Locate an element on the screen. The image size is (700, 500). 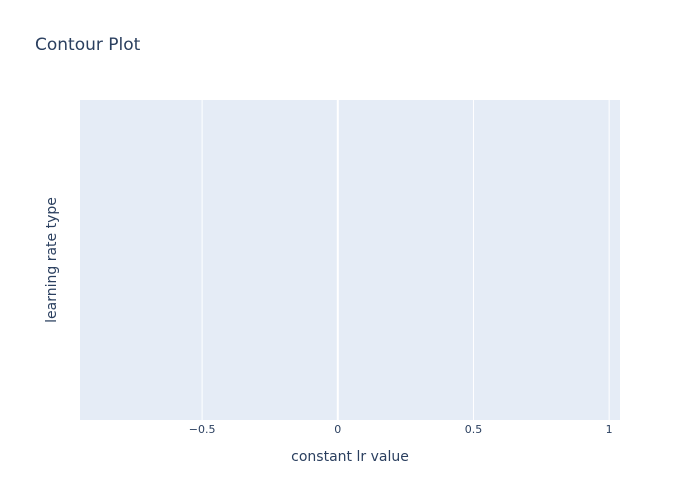
x-tick-label: 0 is located at coordinates (337, 429).